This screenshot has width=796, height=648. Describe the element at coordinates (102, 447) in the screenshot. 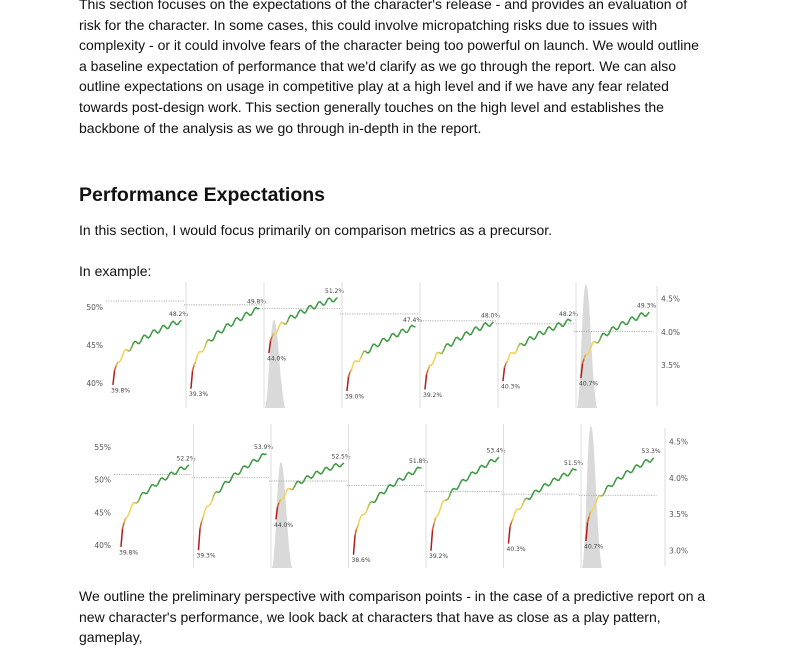

I see `left-axis-tick-0: 55%` at that location.